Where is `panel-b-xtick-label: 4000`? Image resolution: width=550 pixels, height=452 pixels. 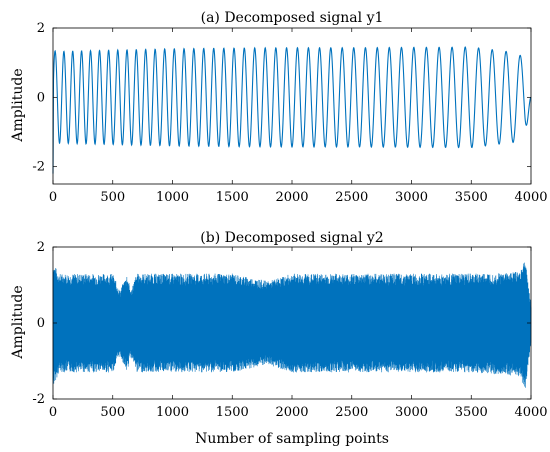
panel-b-xtick-label: 4000 is located at coordinates (530, 412).